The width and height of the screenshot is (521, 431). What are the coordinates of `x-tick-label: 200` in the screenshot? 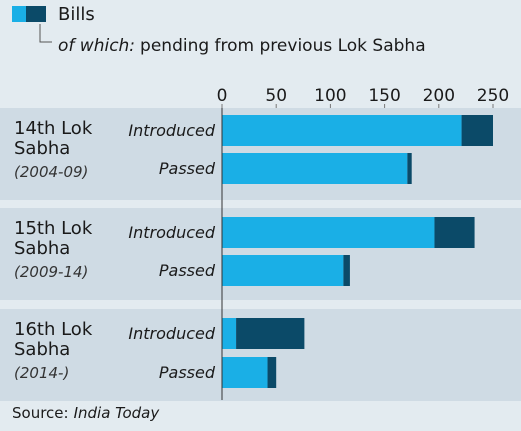 It's located at (439, 96).